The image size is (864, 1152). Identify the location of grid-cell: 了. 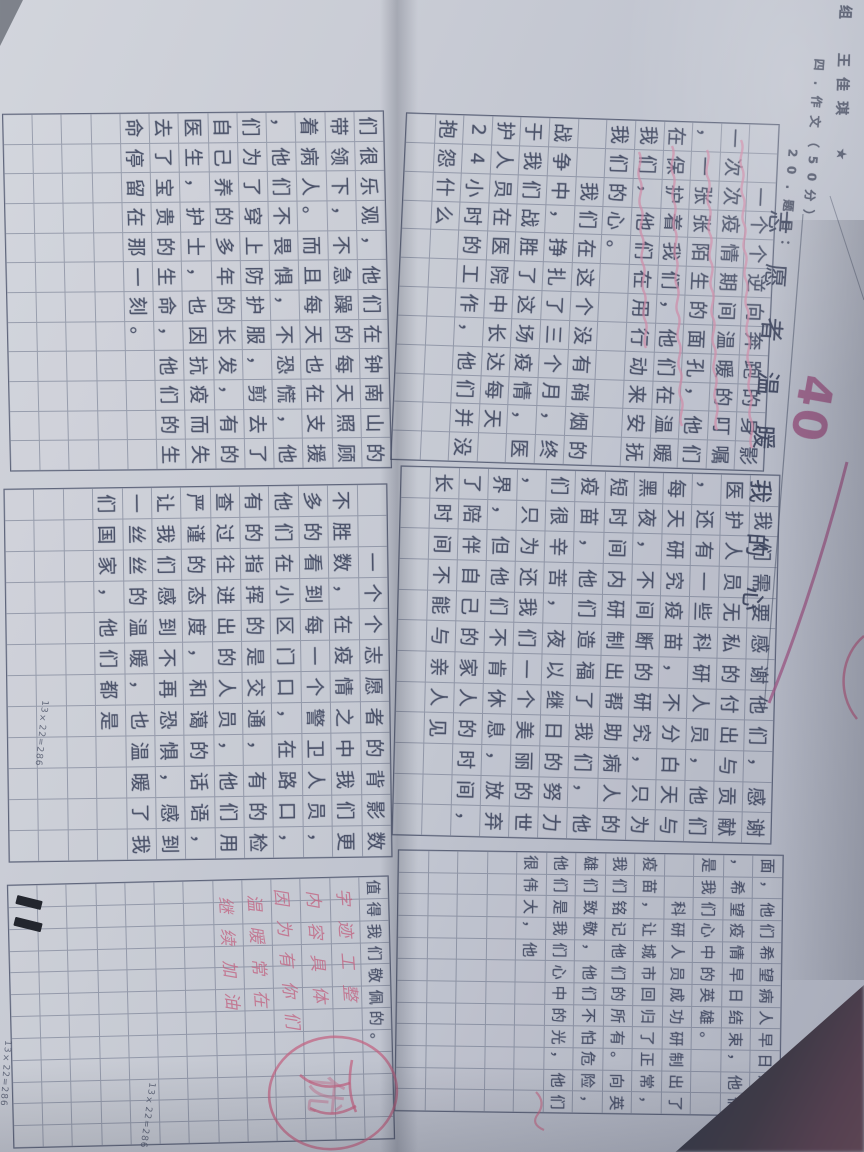
(585, 700).